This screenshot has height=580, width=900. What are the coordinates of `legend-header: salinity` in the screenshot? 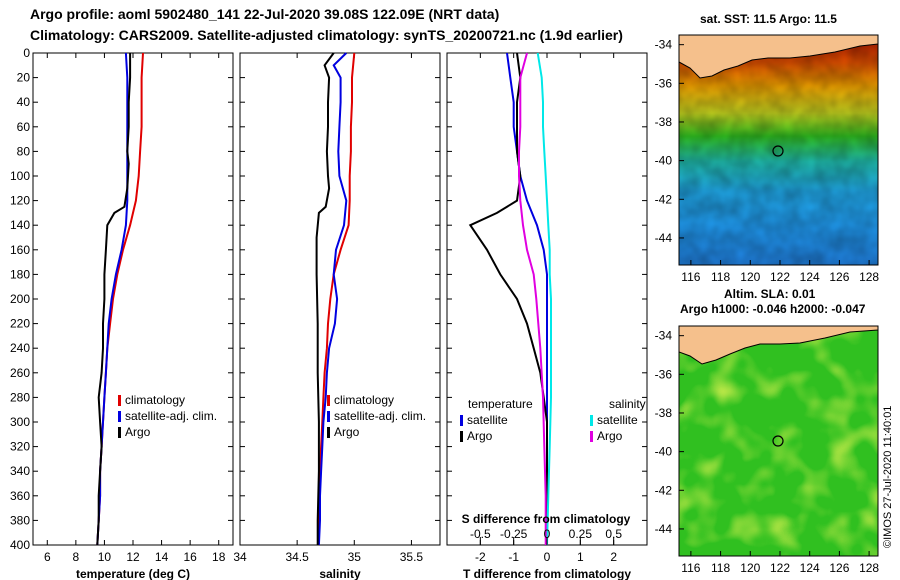 It's located at (627, 404).